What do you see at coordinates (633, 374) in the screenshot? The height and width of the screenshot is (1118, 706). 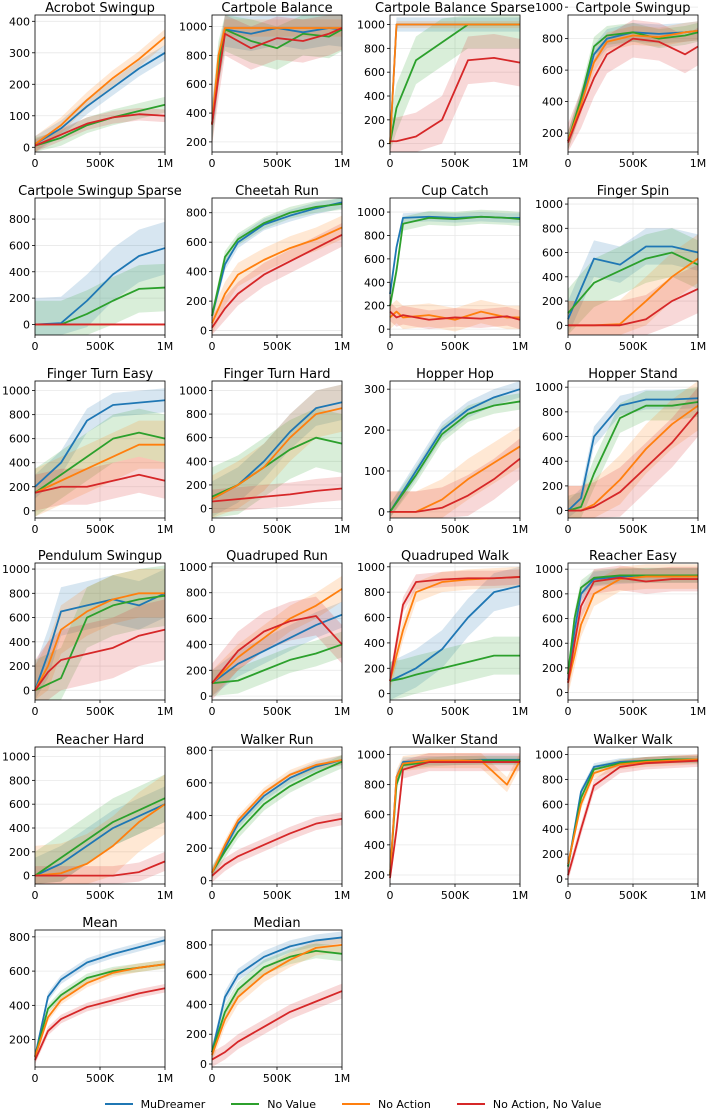 I see `chart-title: Hopper Stand` at bounding box center [633, 374].